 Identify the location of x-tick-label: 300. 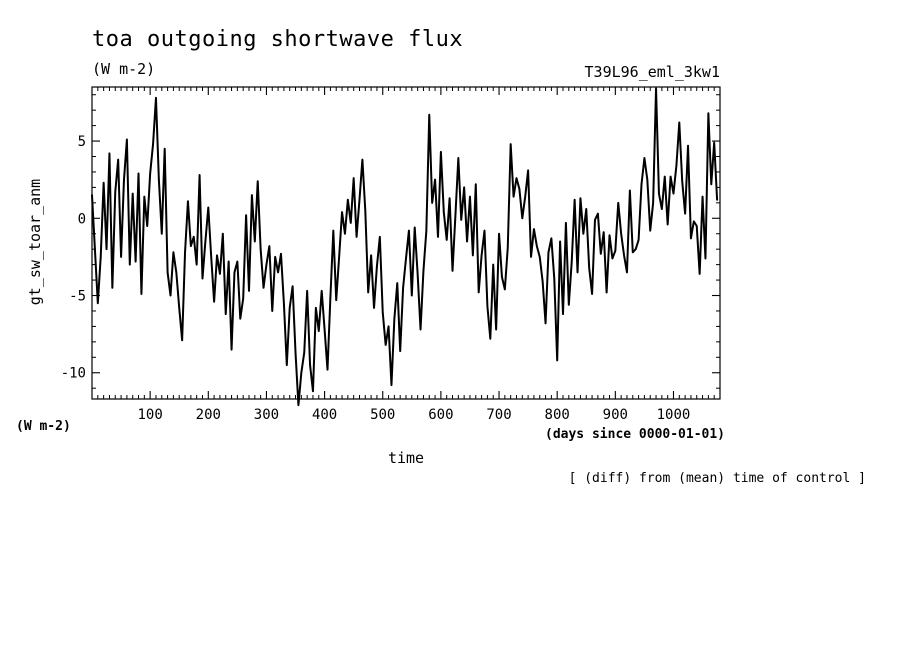
(266, 415).